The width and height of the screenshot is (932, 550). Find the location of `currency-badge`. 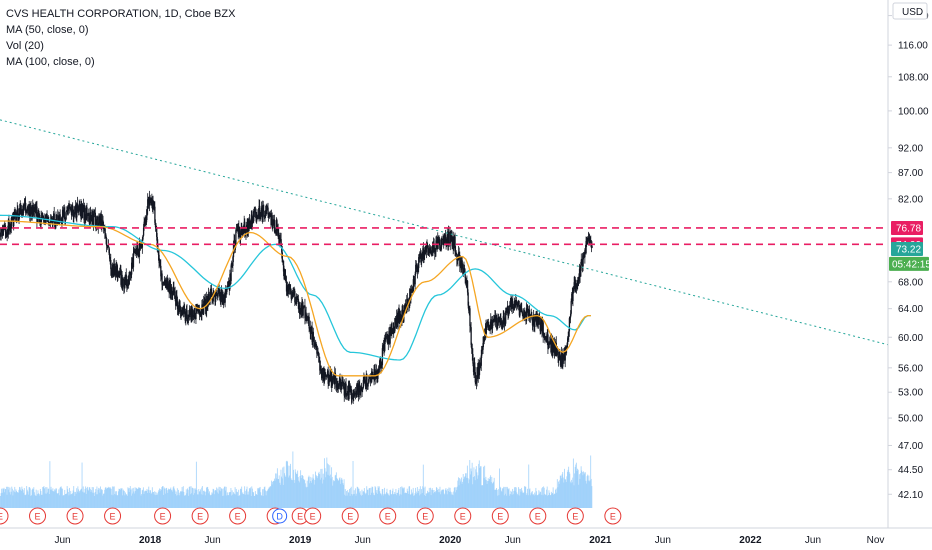

currency-badge is located at coordinates (910, 11).